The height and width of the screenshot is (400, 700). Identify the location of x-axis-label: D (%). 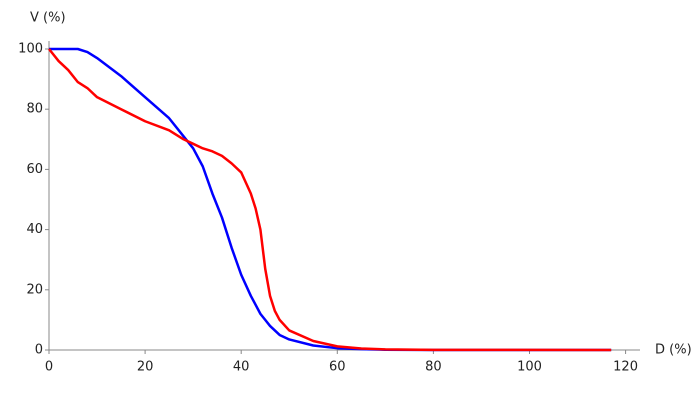
(673, 350).